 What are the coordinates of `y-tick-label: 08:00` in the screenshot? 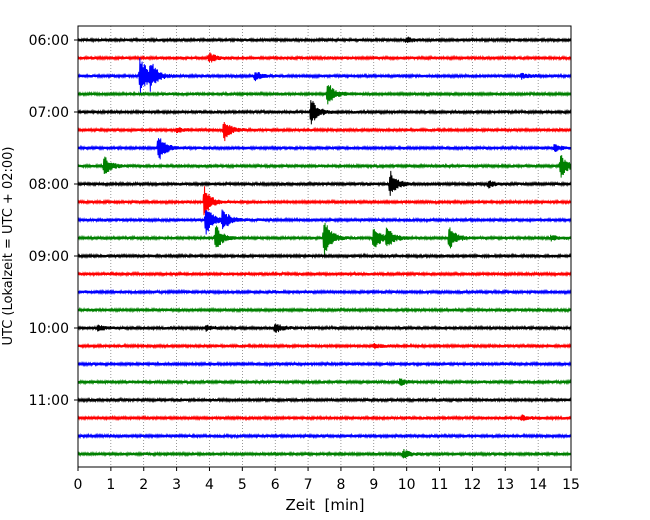 It's located at (49, 185).